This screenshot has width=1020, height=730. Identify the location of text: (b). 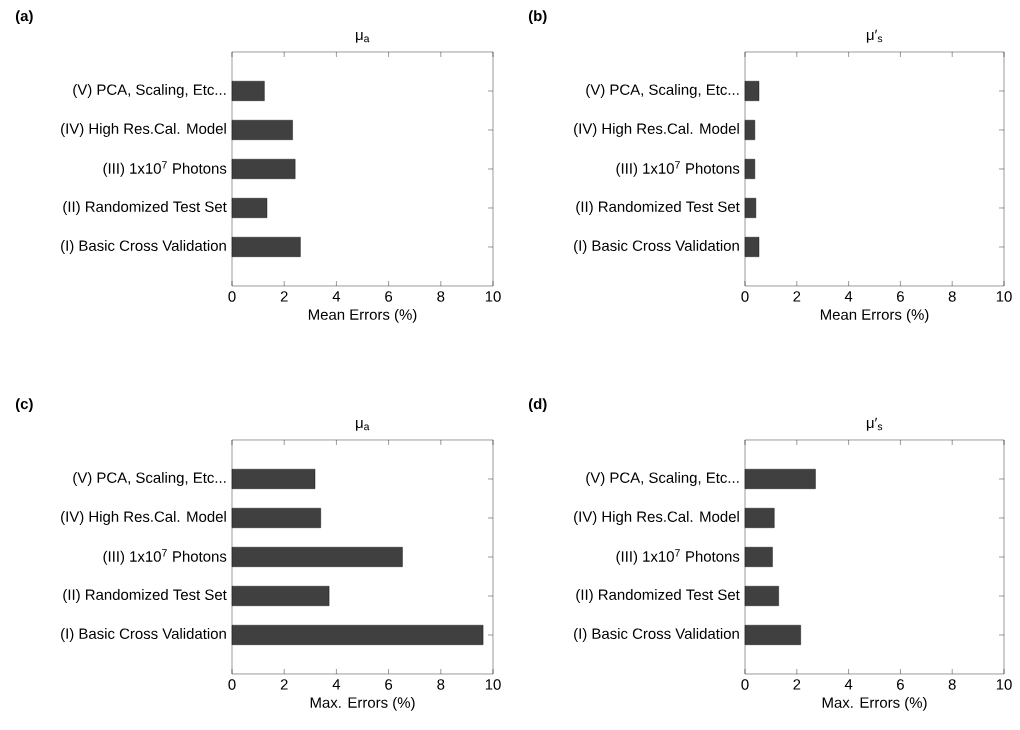
(537, 17).